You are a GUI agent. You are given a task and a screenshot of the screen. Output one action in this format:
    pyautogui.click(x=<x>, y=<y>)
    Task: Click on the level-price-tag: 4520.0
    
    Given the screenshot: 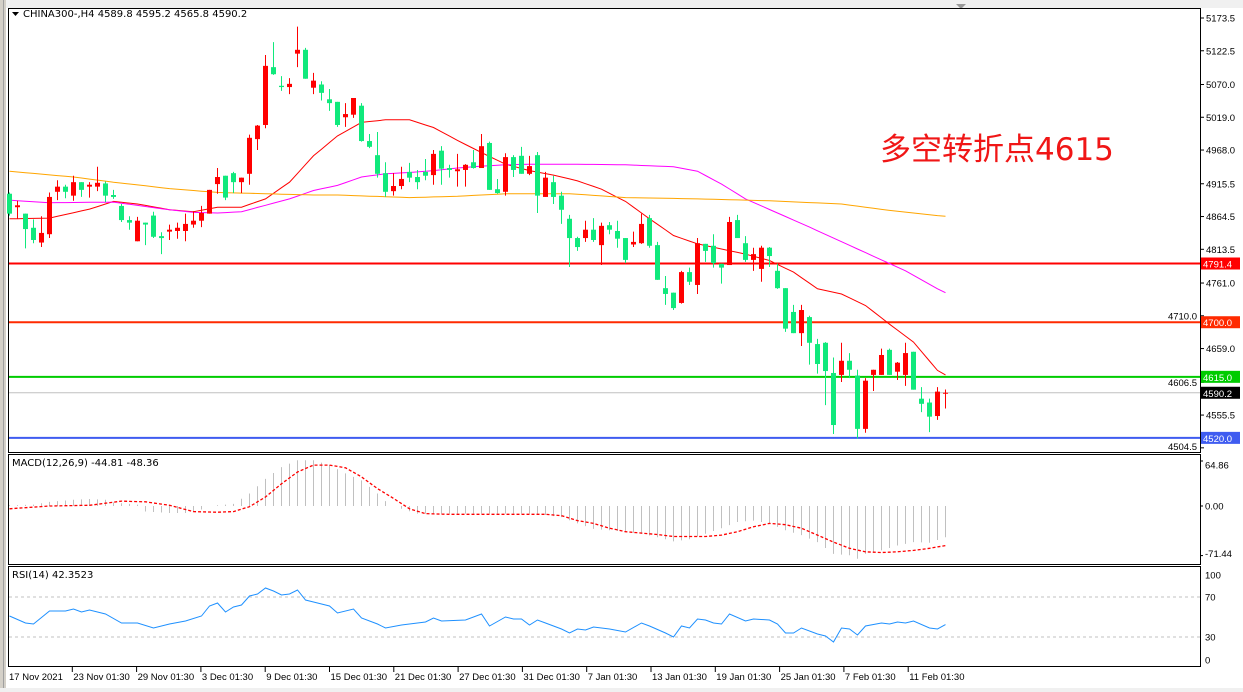 What is the action you would take?
    pyautogui.click(x=1217, y=439)
    